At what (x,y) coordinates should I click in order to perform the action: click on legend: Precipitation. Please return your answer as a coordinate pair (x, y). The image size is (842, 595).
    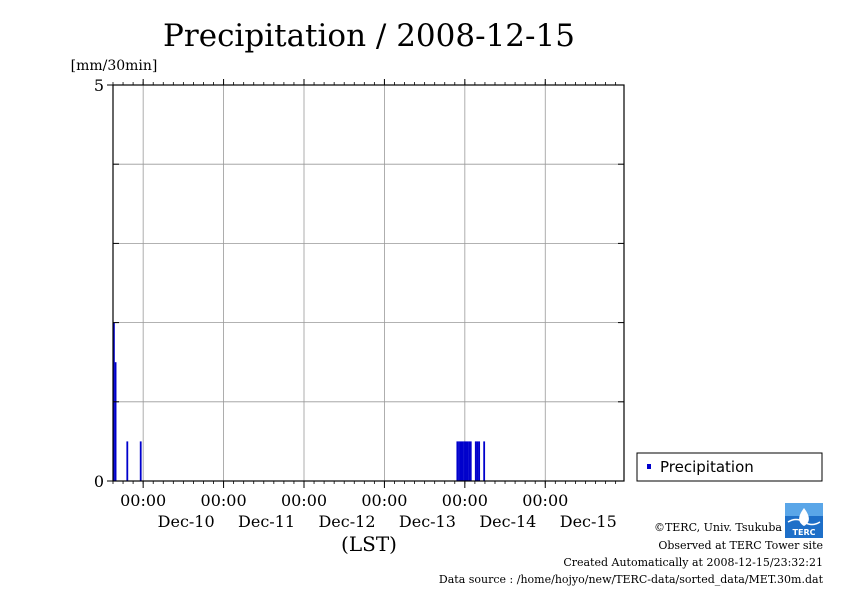
    Looking at the image, I should click on (729, 467).